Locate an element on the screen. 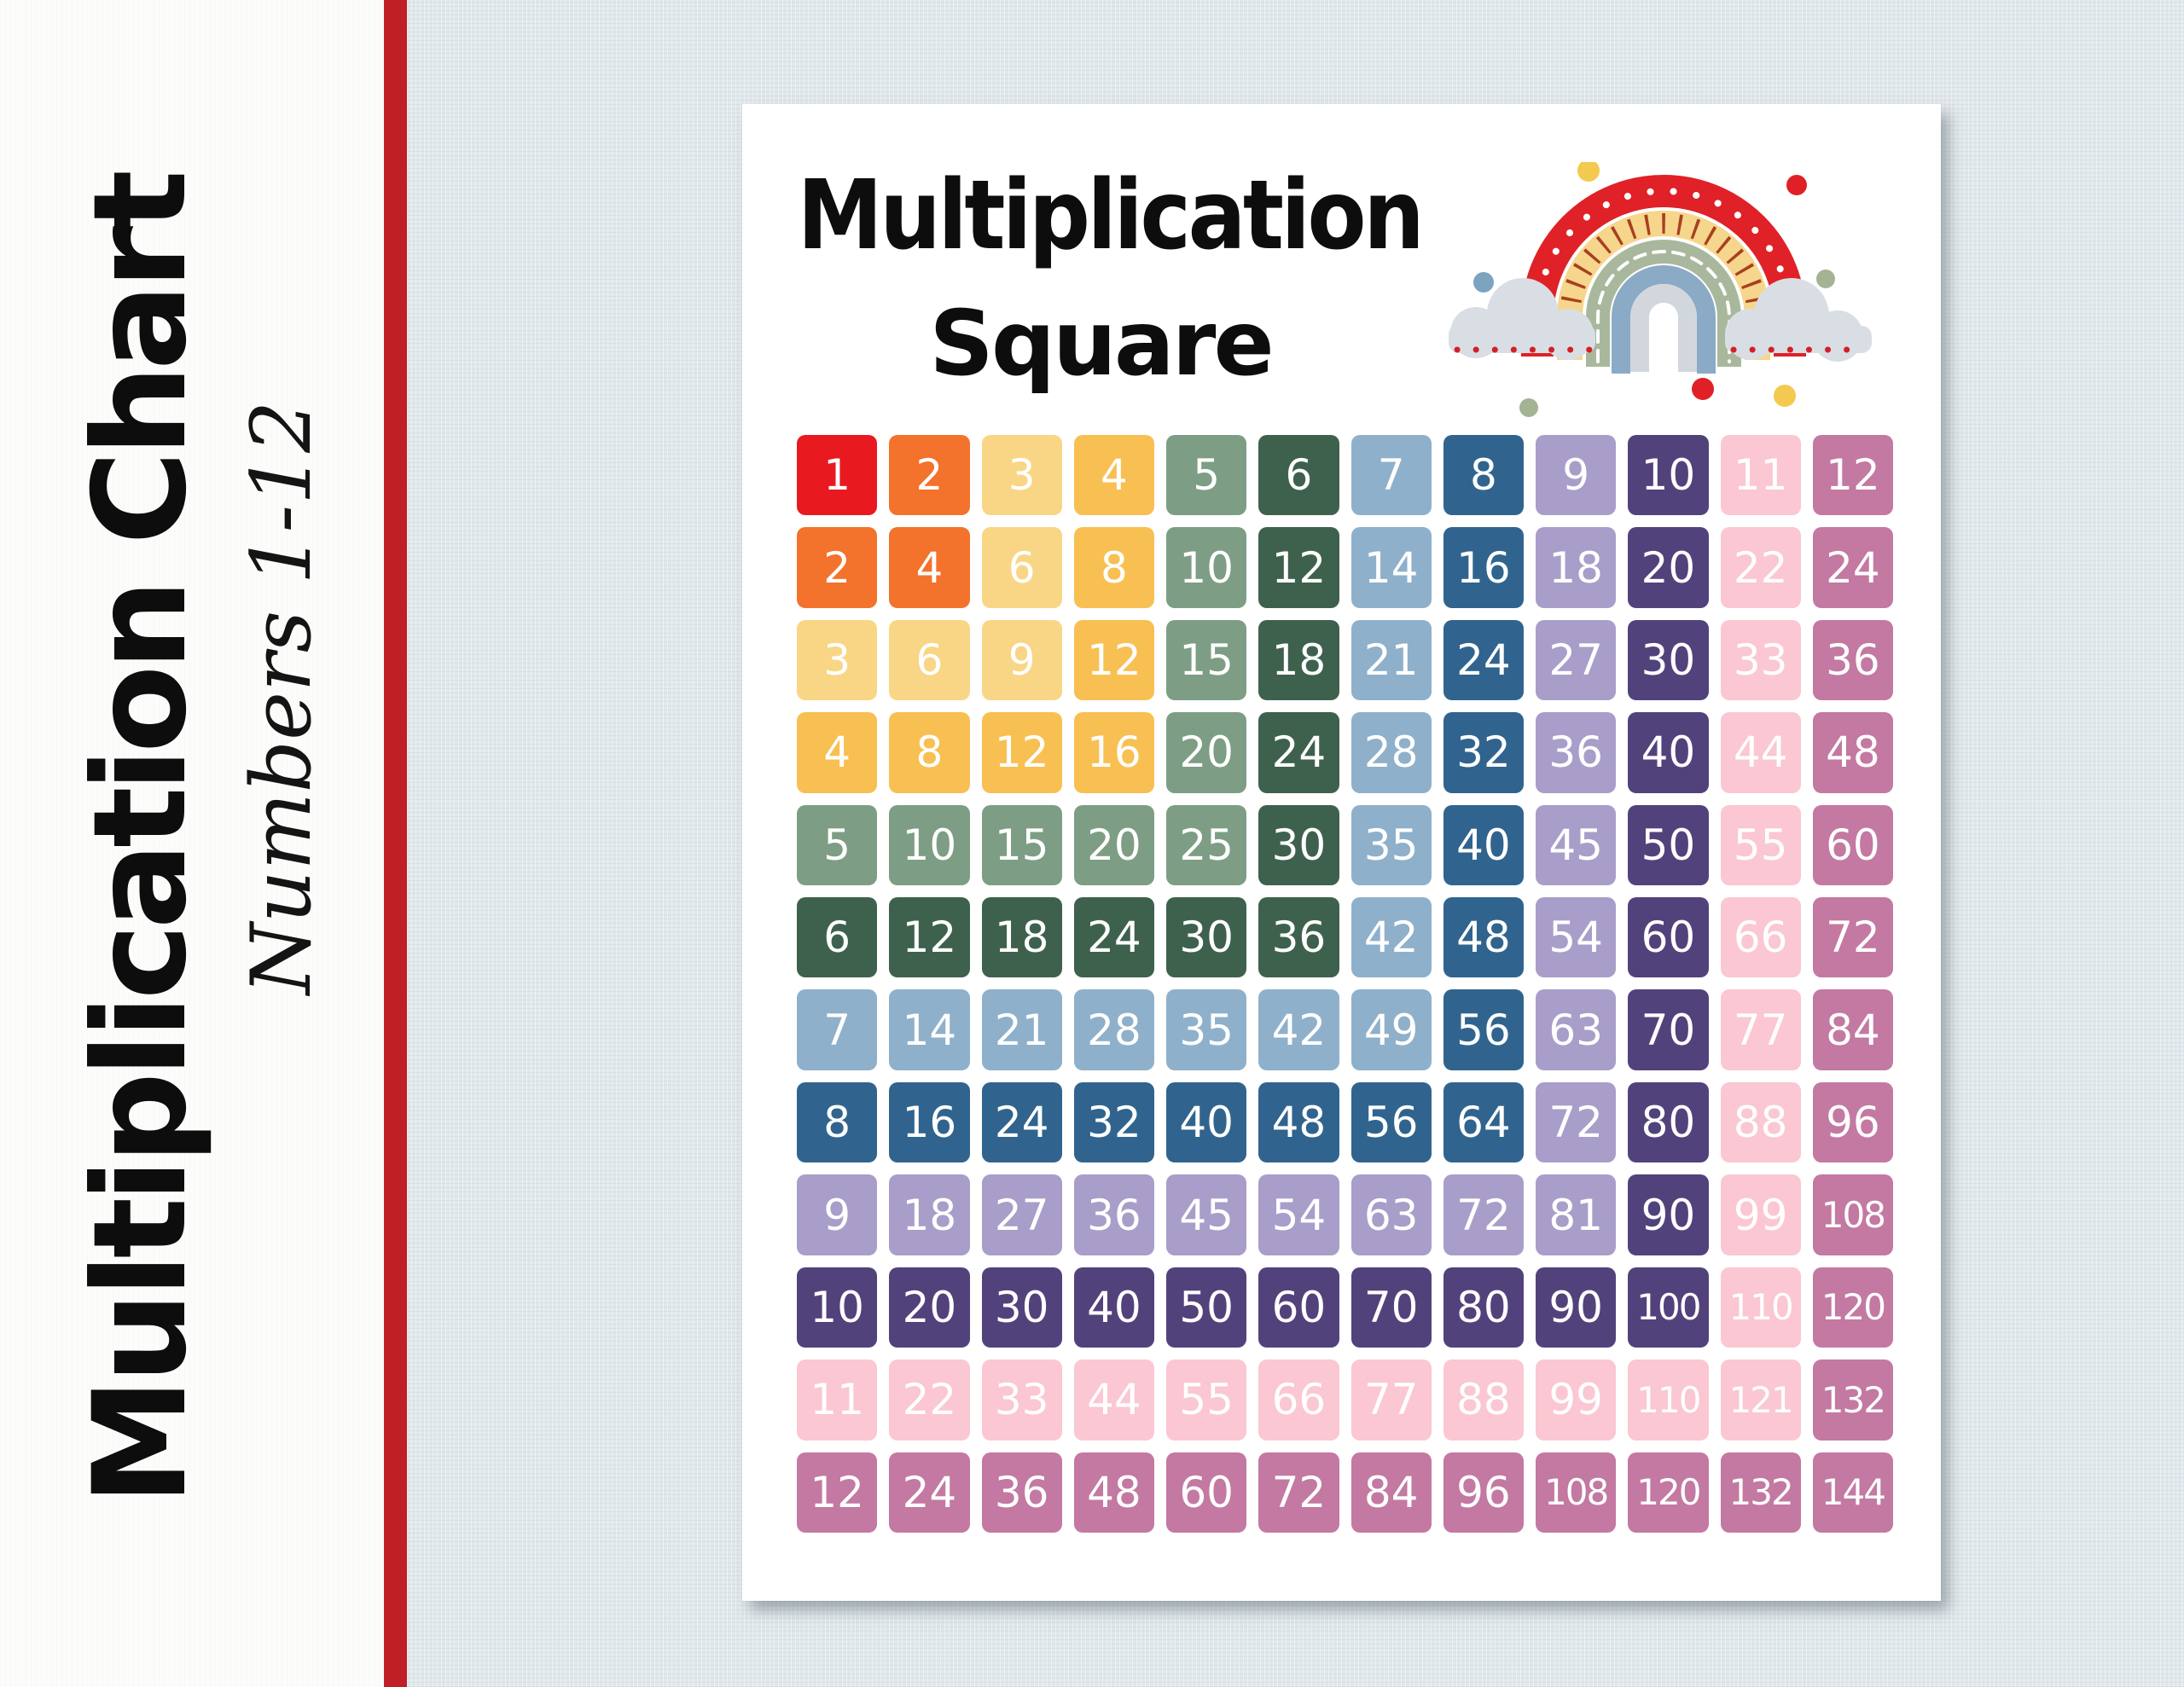 This screenshot has width=2184, height=1687. grid-cell: 33 is located at coordinates (1760, 660).